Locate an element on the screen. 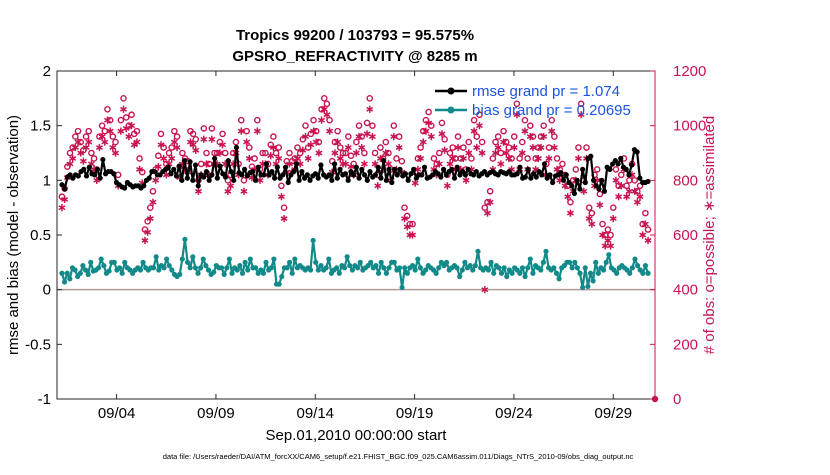 This screenshot has height=475, width=830. y-left-tick-label: 1 is located at coordinates (47, 180).